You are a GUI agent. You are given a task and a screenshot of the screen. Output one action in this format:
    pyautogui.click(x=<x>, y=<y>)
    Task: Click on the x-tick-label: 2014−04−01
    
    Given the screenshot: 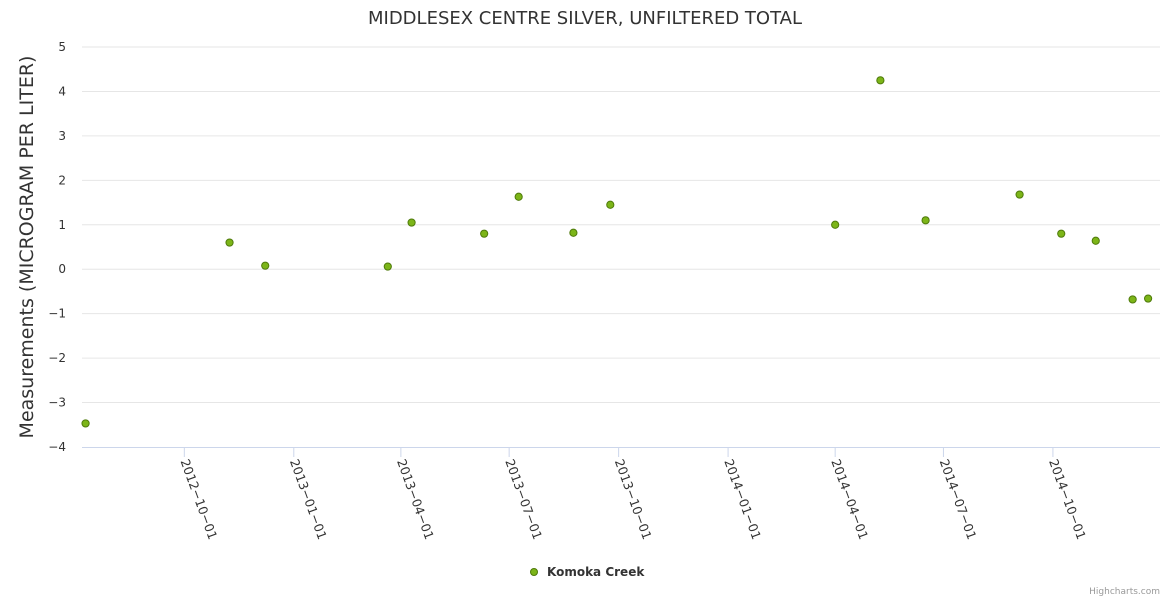 What is the action you would take?
    pyautogui.click(x=849, y=499)
    